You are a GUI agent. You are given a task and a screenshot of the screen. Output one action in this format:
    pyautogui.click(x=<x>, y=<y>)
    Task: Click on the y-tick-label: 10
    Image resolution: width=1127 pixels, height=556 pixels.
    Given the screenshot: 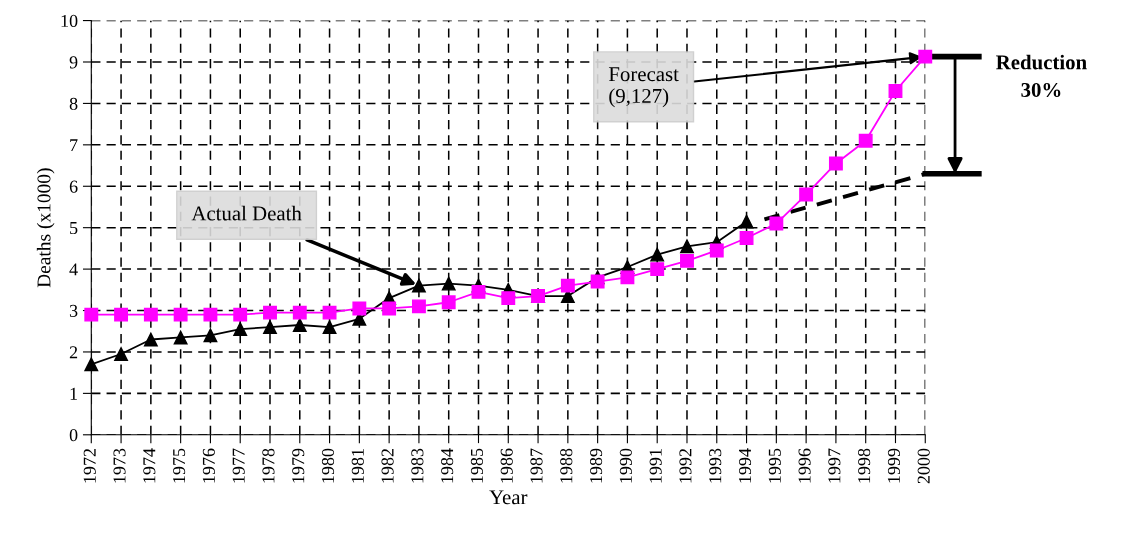 What is the action you would take?
    pyautogui.click(x=69, y=21)
    